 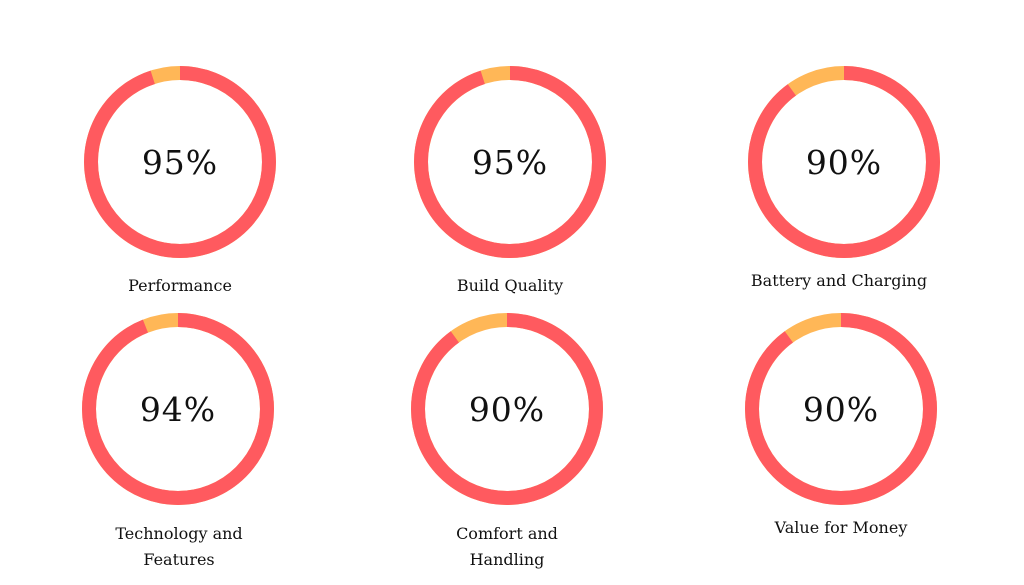 I want to click on gauge-label-technology-and-features: Technology and Features, so click(x=179, y=546).